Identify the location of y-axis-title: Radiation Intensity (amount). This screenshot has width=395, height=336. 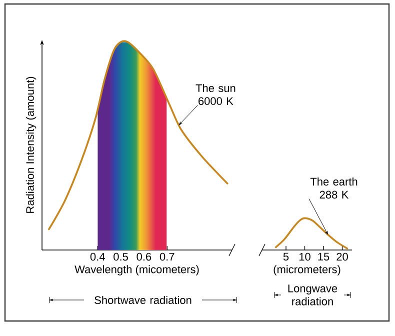
(31, 144).